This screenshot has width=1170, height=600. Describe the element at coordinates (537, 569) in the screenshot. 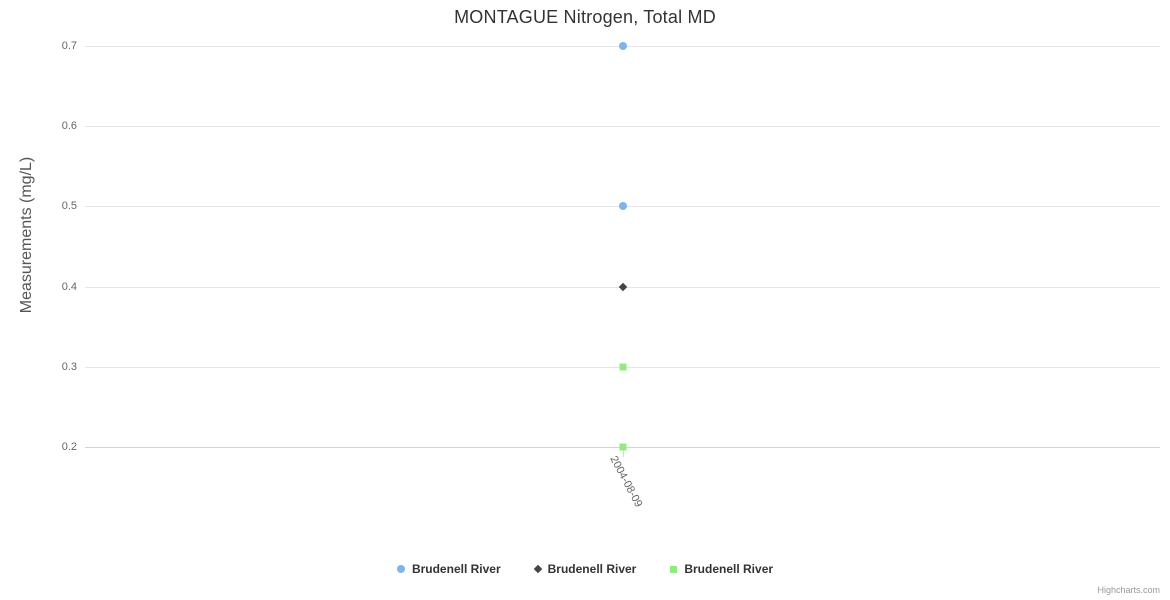

I see `legend-diamond-icon` at that location.